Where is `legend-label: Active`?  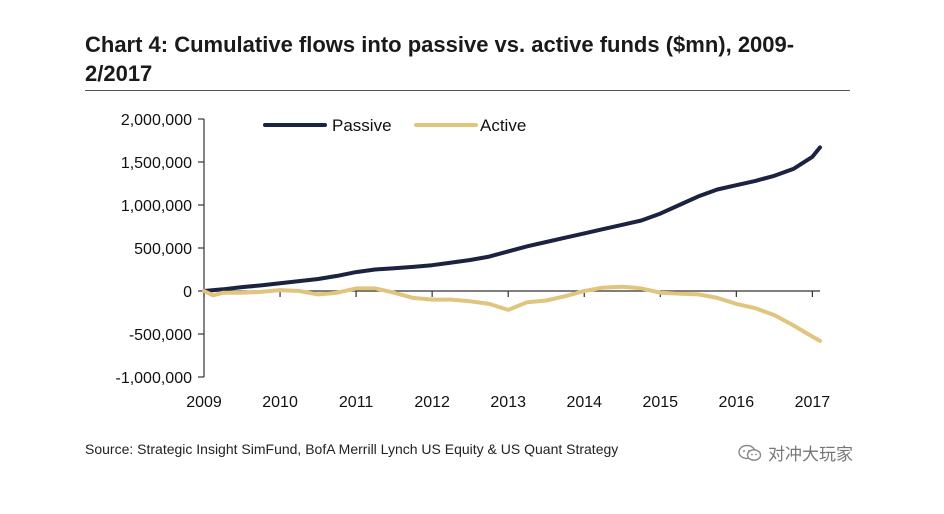
legend-label: Active is located at coordinates (503, 125).